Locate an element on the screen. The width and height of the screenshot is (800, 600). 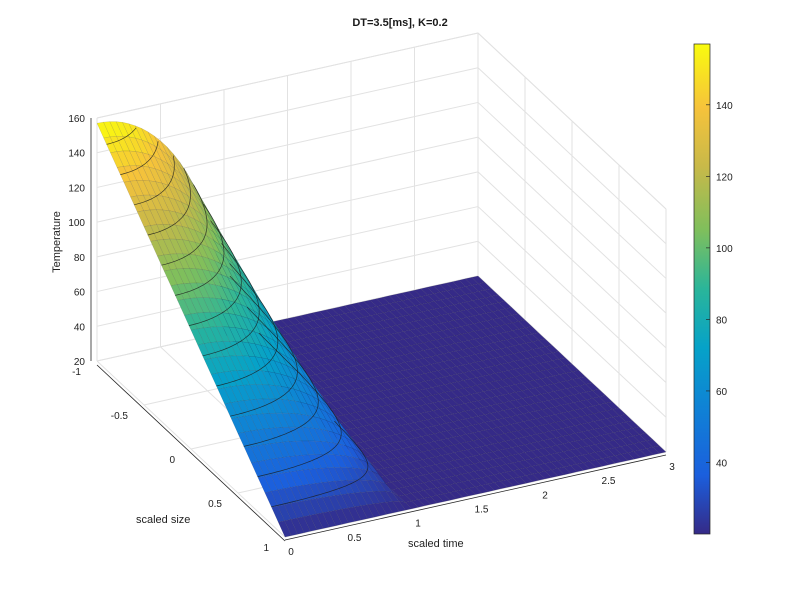
surface-patch is located at coordinates (285, 529).